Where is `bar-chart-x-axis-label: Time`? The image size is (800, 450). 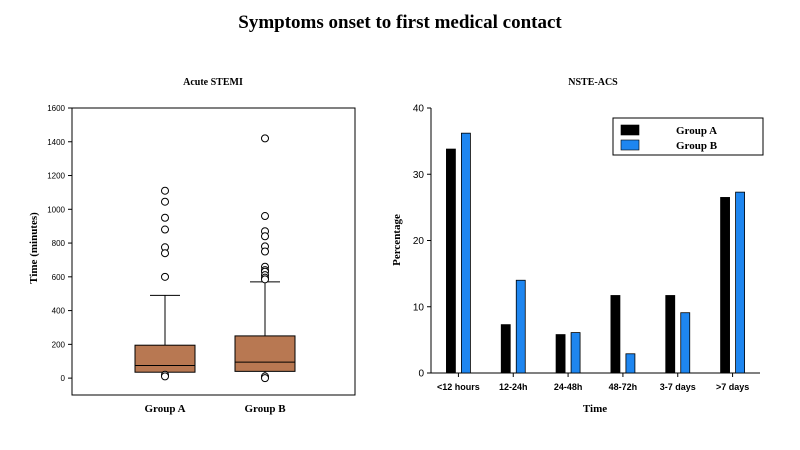
bar-chart-x-axis-label: Time is located at coordinates (595, 409).